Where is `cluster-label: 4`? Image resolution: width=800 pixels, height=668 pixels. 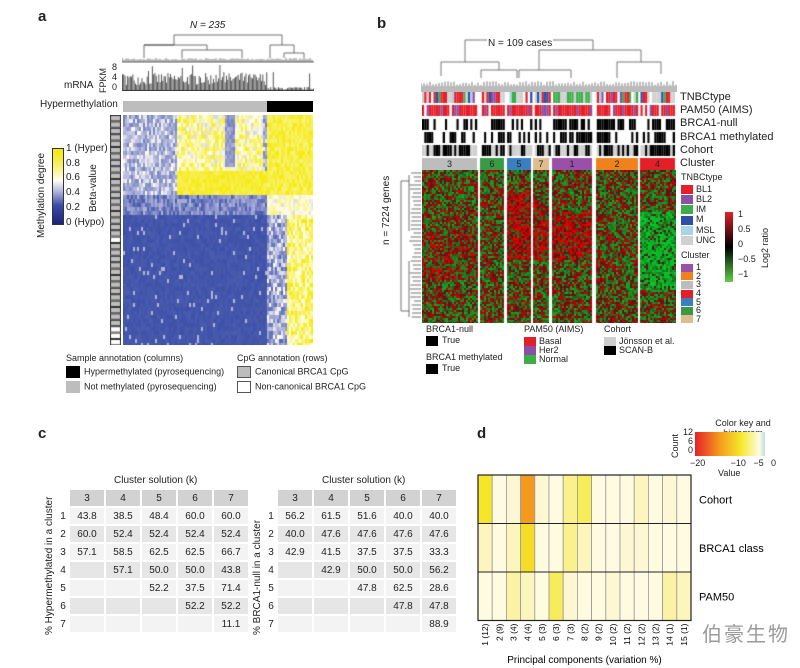 cluster-label: 4 is located at coordinates (657, 164).